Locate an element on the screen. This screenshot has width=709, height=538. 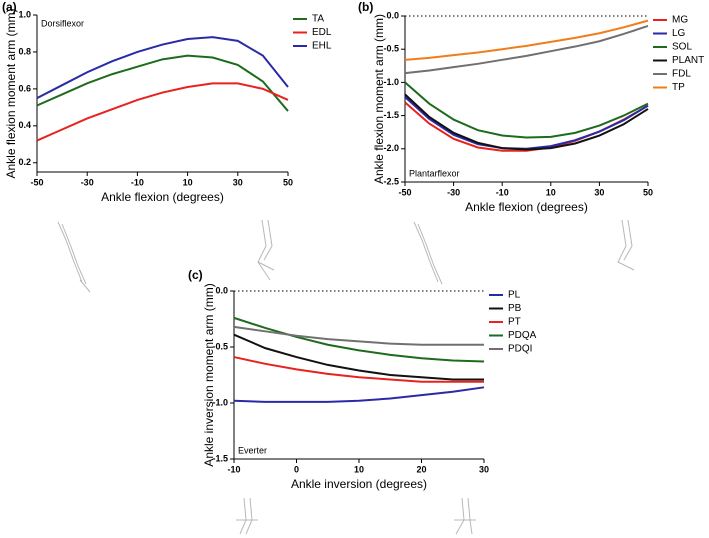
y-tick-label: 1.0 is located at coordinates (24, 14).